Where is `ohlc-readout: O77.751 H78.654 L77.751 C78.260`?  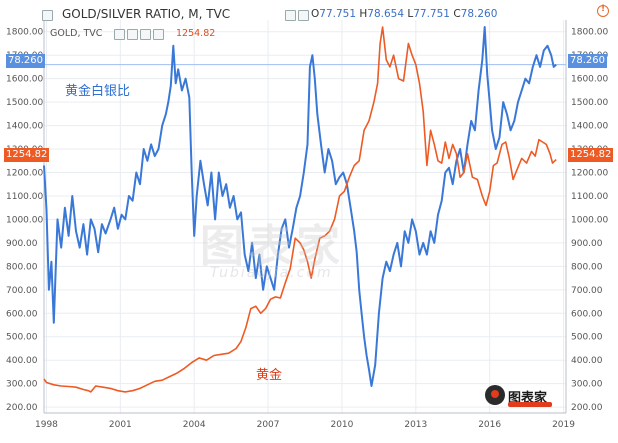
ohlc-readout: O77.751 H78.654 L77.751 C78.260 is located at coordinates (404, 14).